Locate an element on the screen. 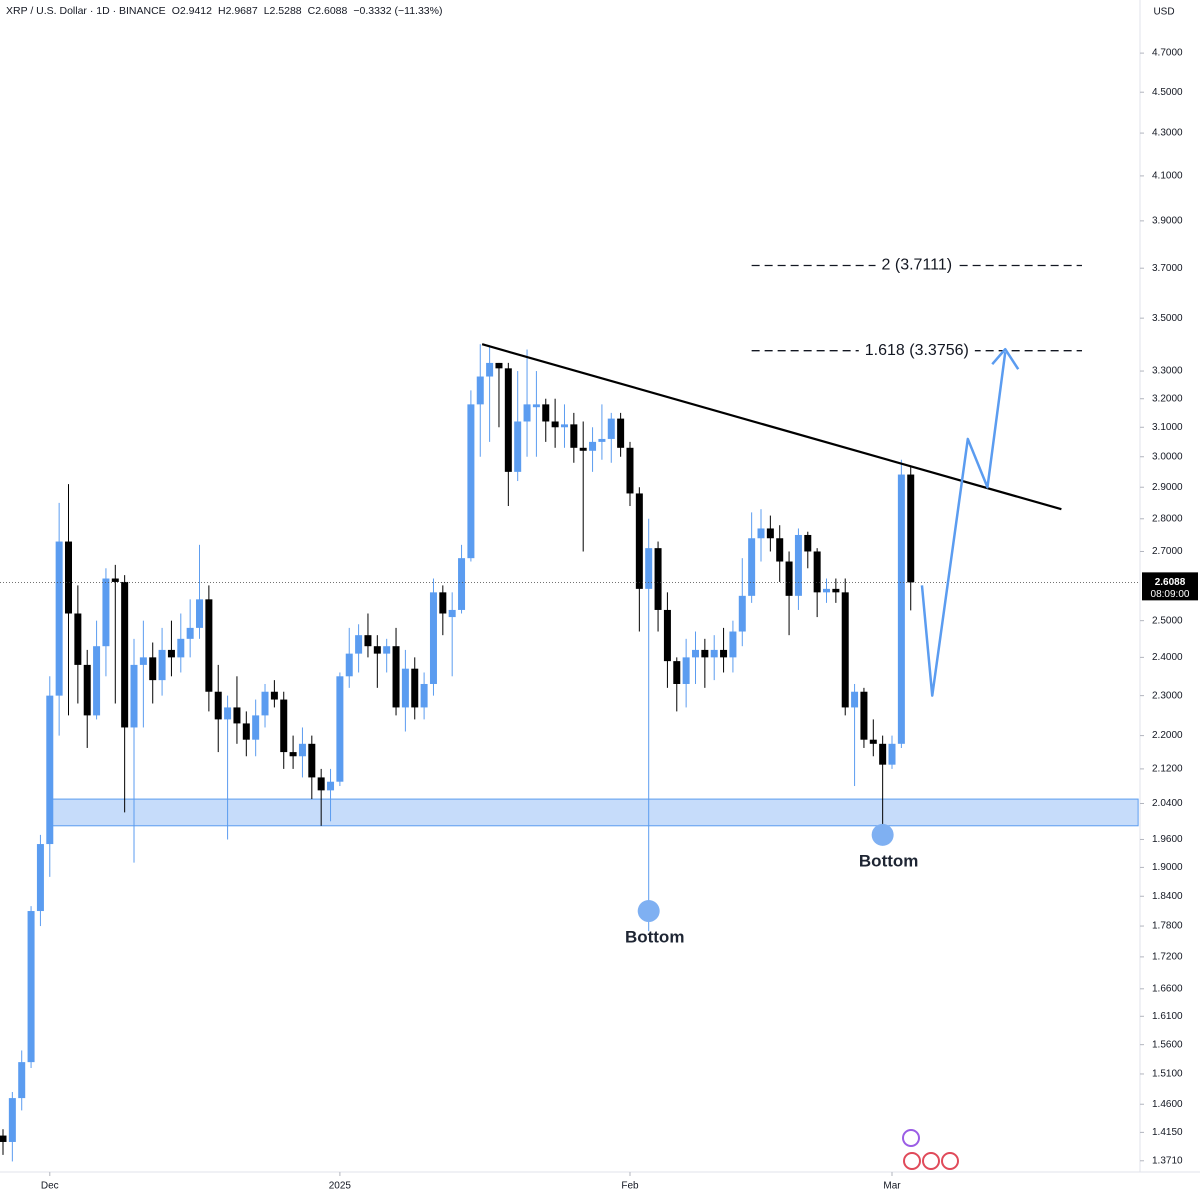 The width and height of the screenshot is (1200, 1199). currency-label: USD is located at coordinates (1163, 12).